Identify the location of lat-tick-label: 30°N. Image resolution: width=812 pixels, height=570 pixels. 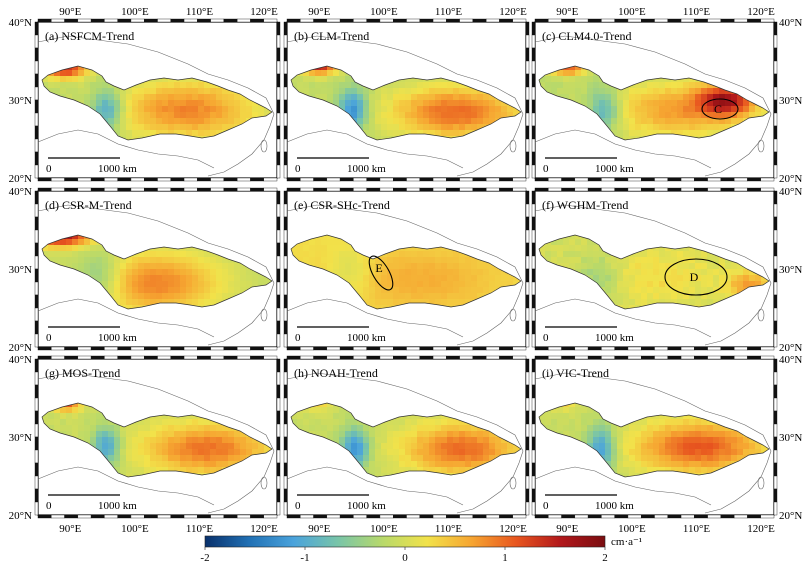
(20, 101).